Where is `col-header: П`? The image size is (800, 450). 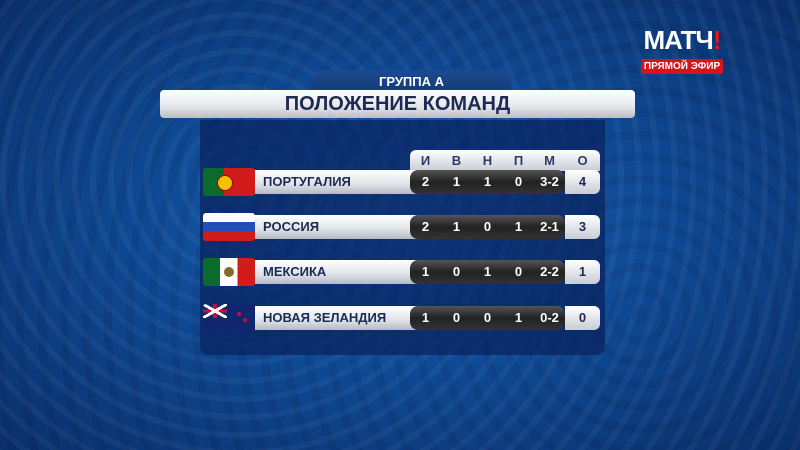
col-header: П is located at coordinates (518, 160).